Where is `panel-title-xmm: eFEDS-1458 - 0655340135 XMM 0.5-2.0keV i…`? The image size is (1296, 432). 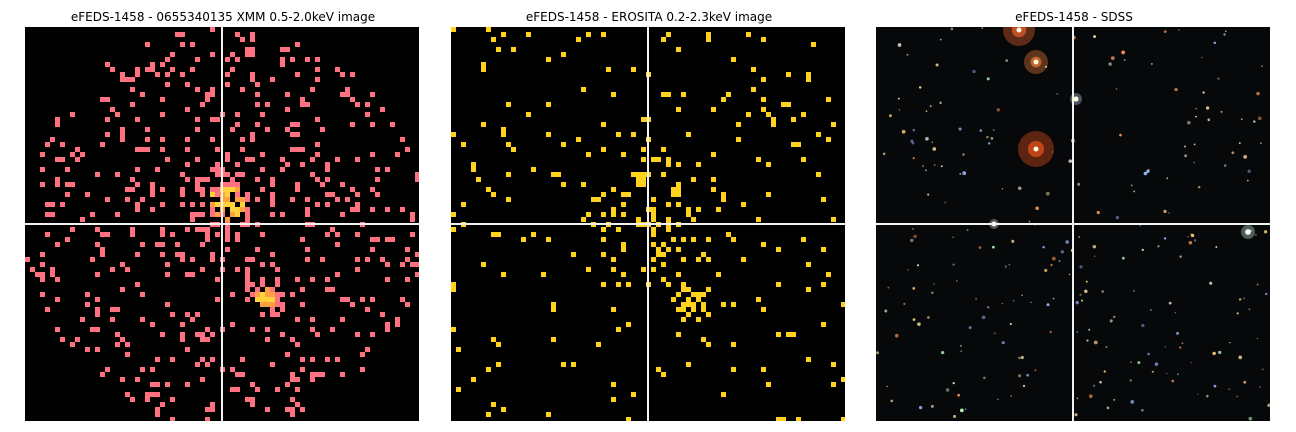
panel-title-xmm: eFEDS-1458 - 0655340135 XMM 0.5-2.0keV i… is located at coordinates (223, 17).